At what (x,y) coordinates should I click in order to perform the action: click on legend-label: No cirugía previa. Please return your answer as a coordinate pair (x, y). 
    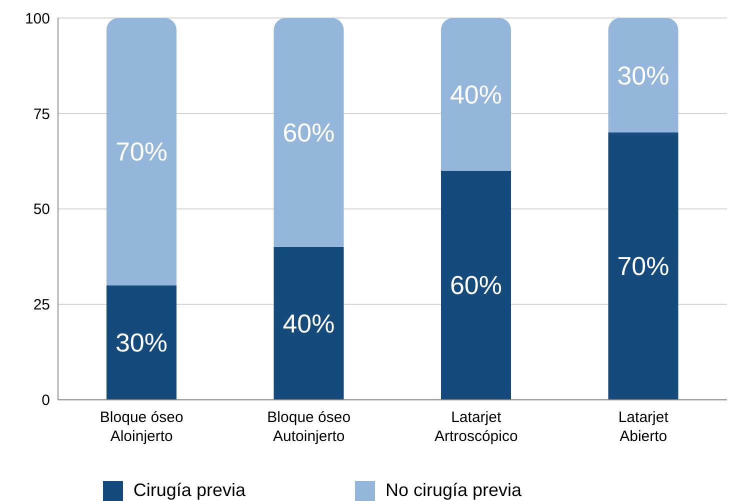
    Looking at the image, I should click on (453, 490).